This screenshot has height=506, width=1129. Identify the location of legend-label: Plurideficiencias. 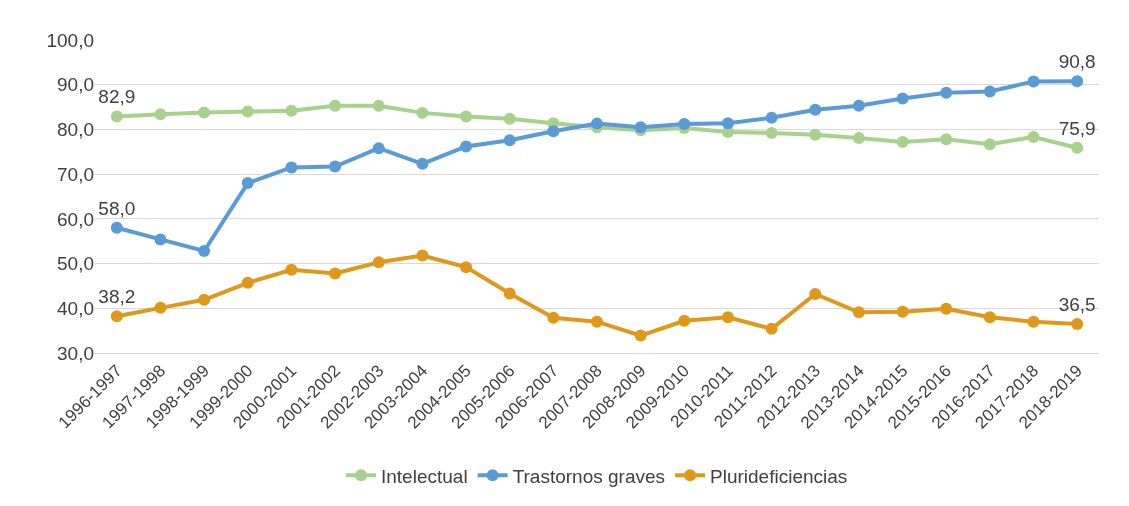
(779, 476).